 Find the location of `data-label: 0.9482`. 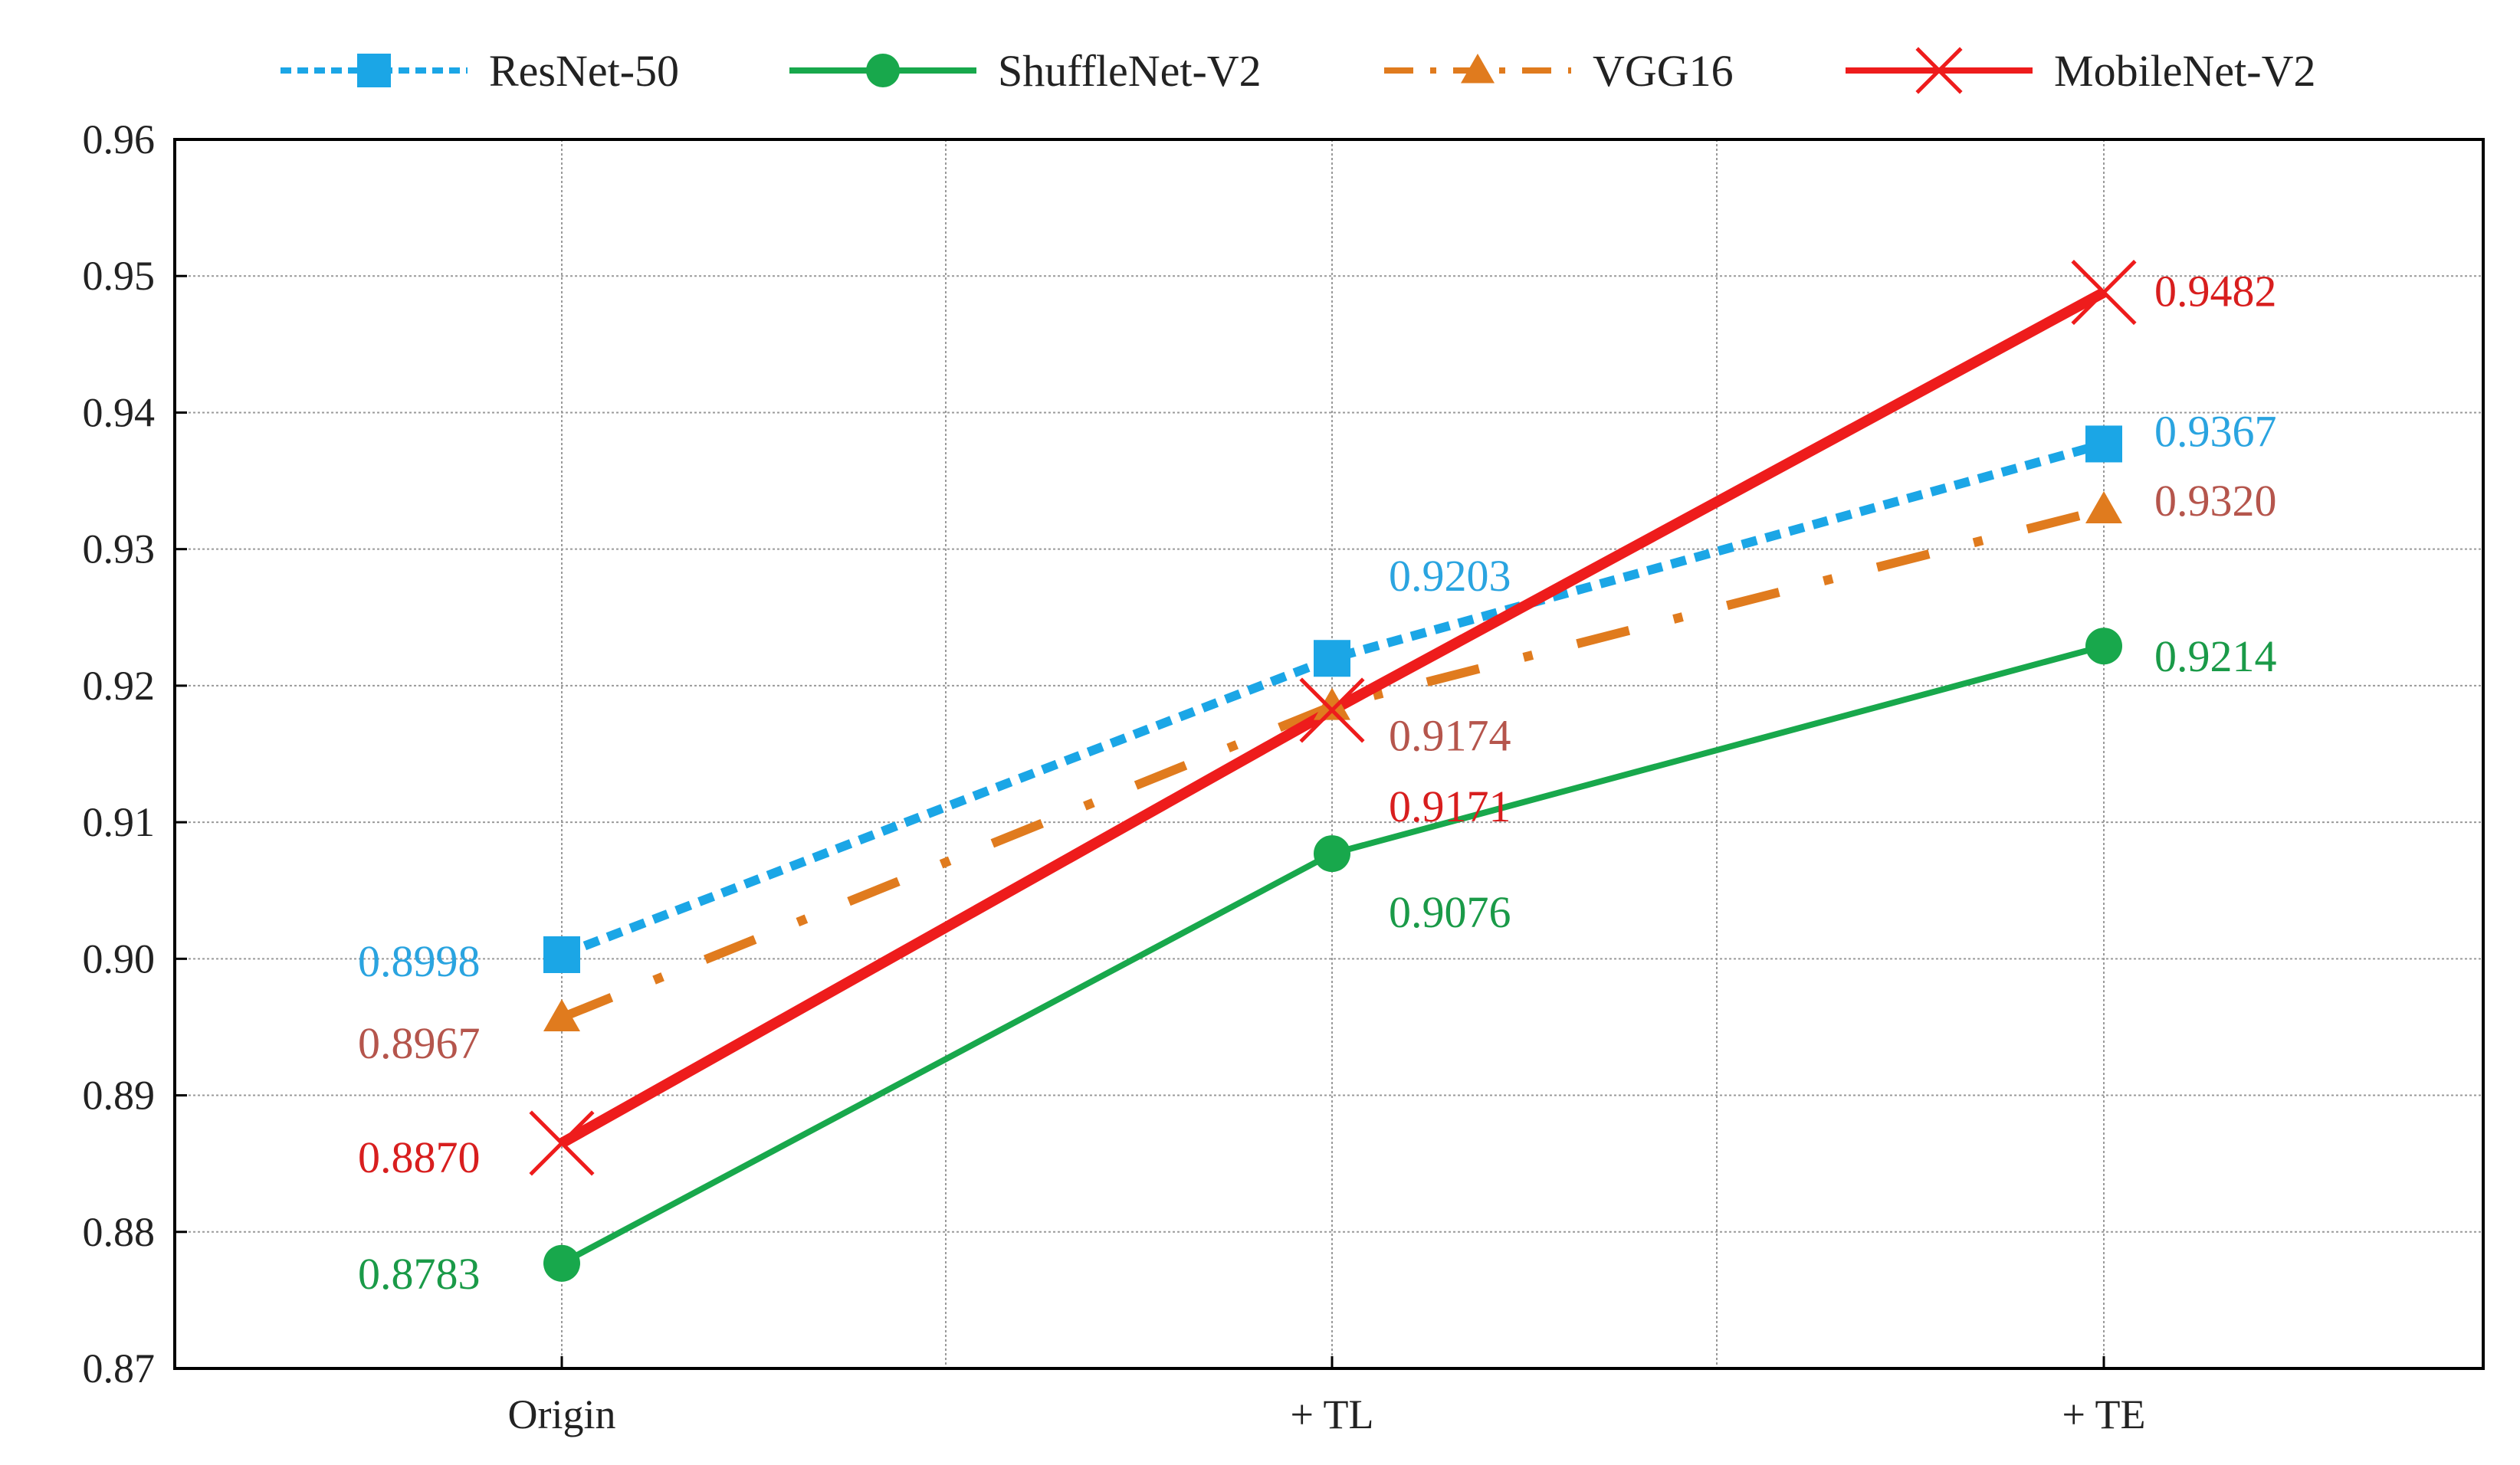

data-label: 0.9482 is located at coordinates (2215, 291).